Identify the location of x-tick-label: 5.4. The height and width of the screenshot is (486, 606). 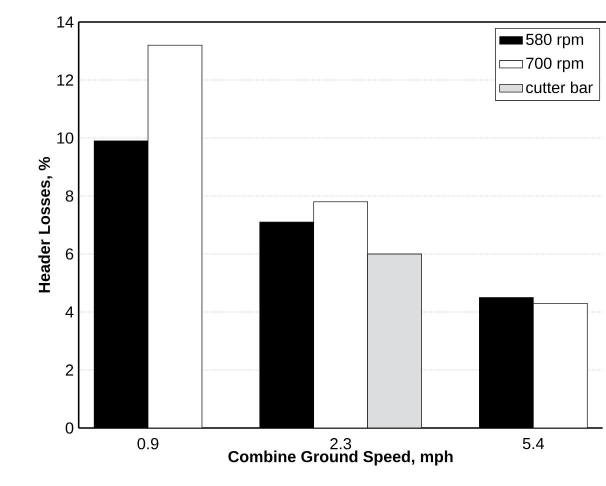
(533, 444).